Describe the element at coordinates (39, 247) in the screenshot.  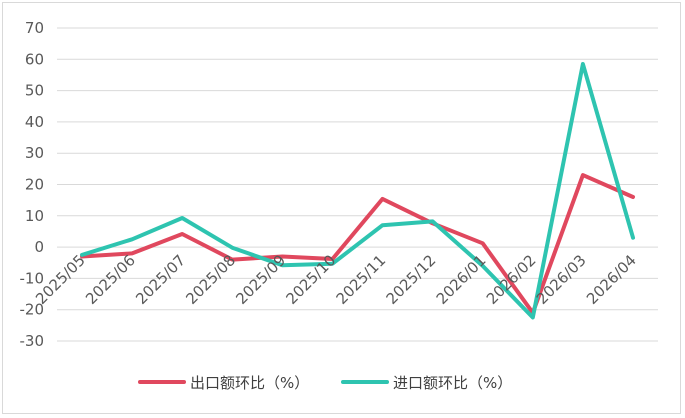
I see `y-tick-label: 0` at that location.